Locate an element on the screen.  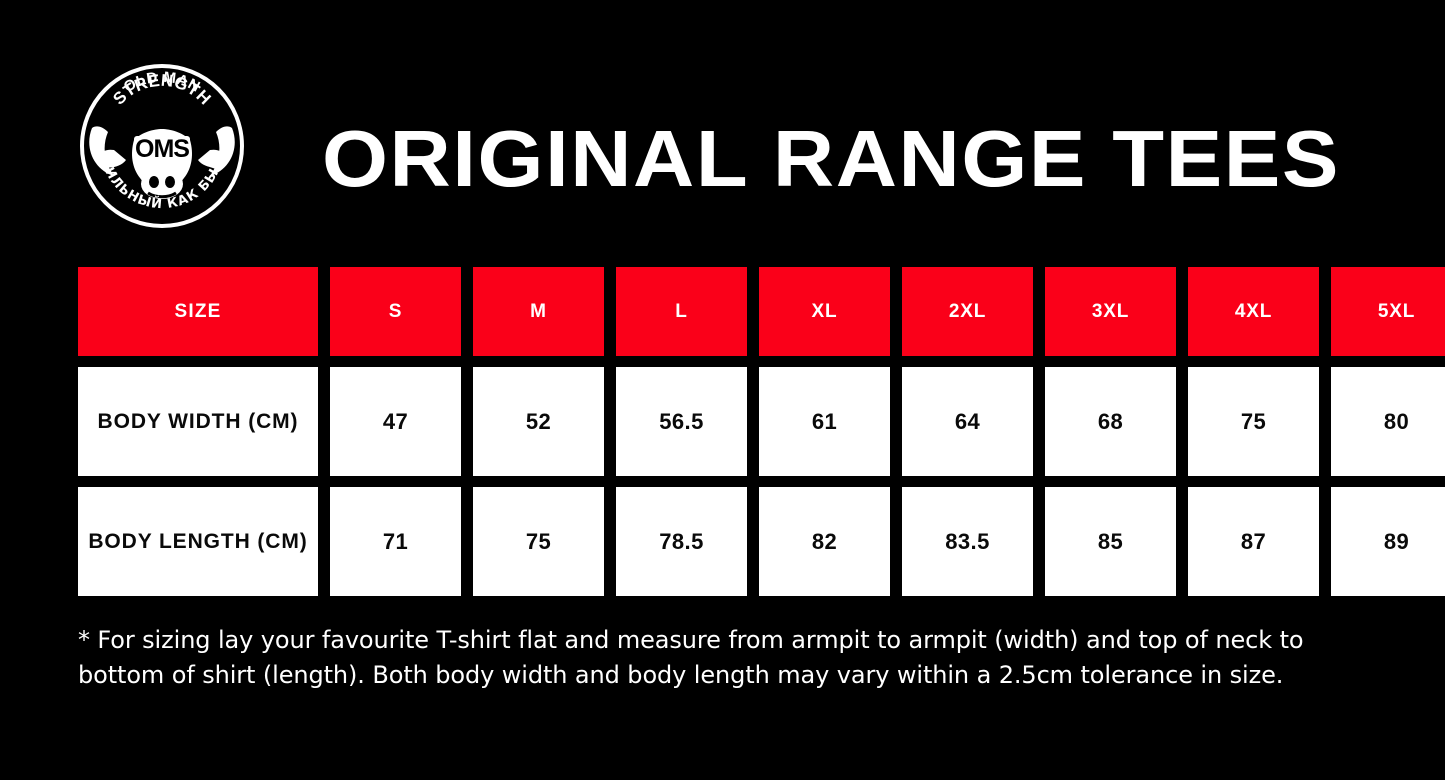
table-header-cell-5xl: 5XL is located at coordinates (1388, 311).